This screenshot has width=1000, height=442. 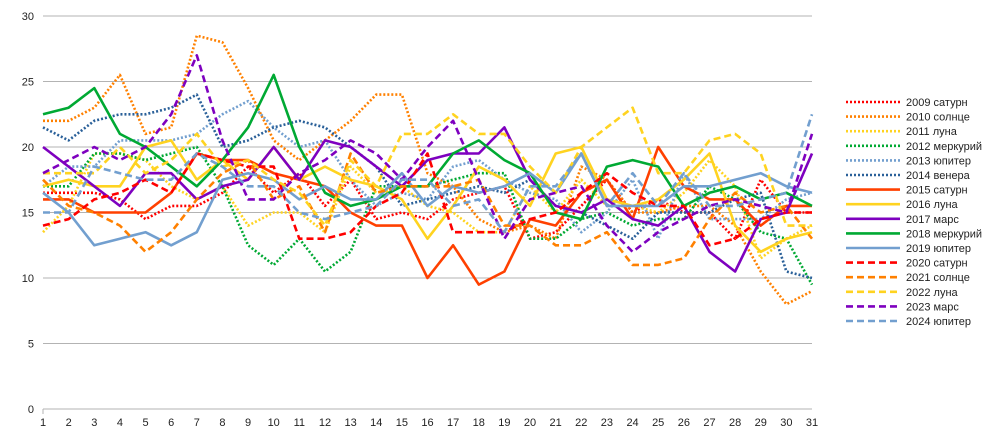 I want to click on x-tick-label: 3, so click(x=94, y=423).